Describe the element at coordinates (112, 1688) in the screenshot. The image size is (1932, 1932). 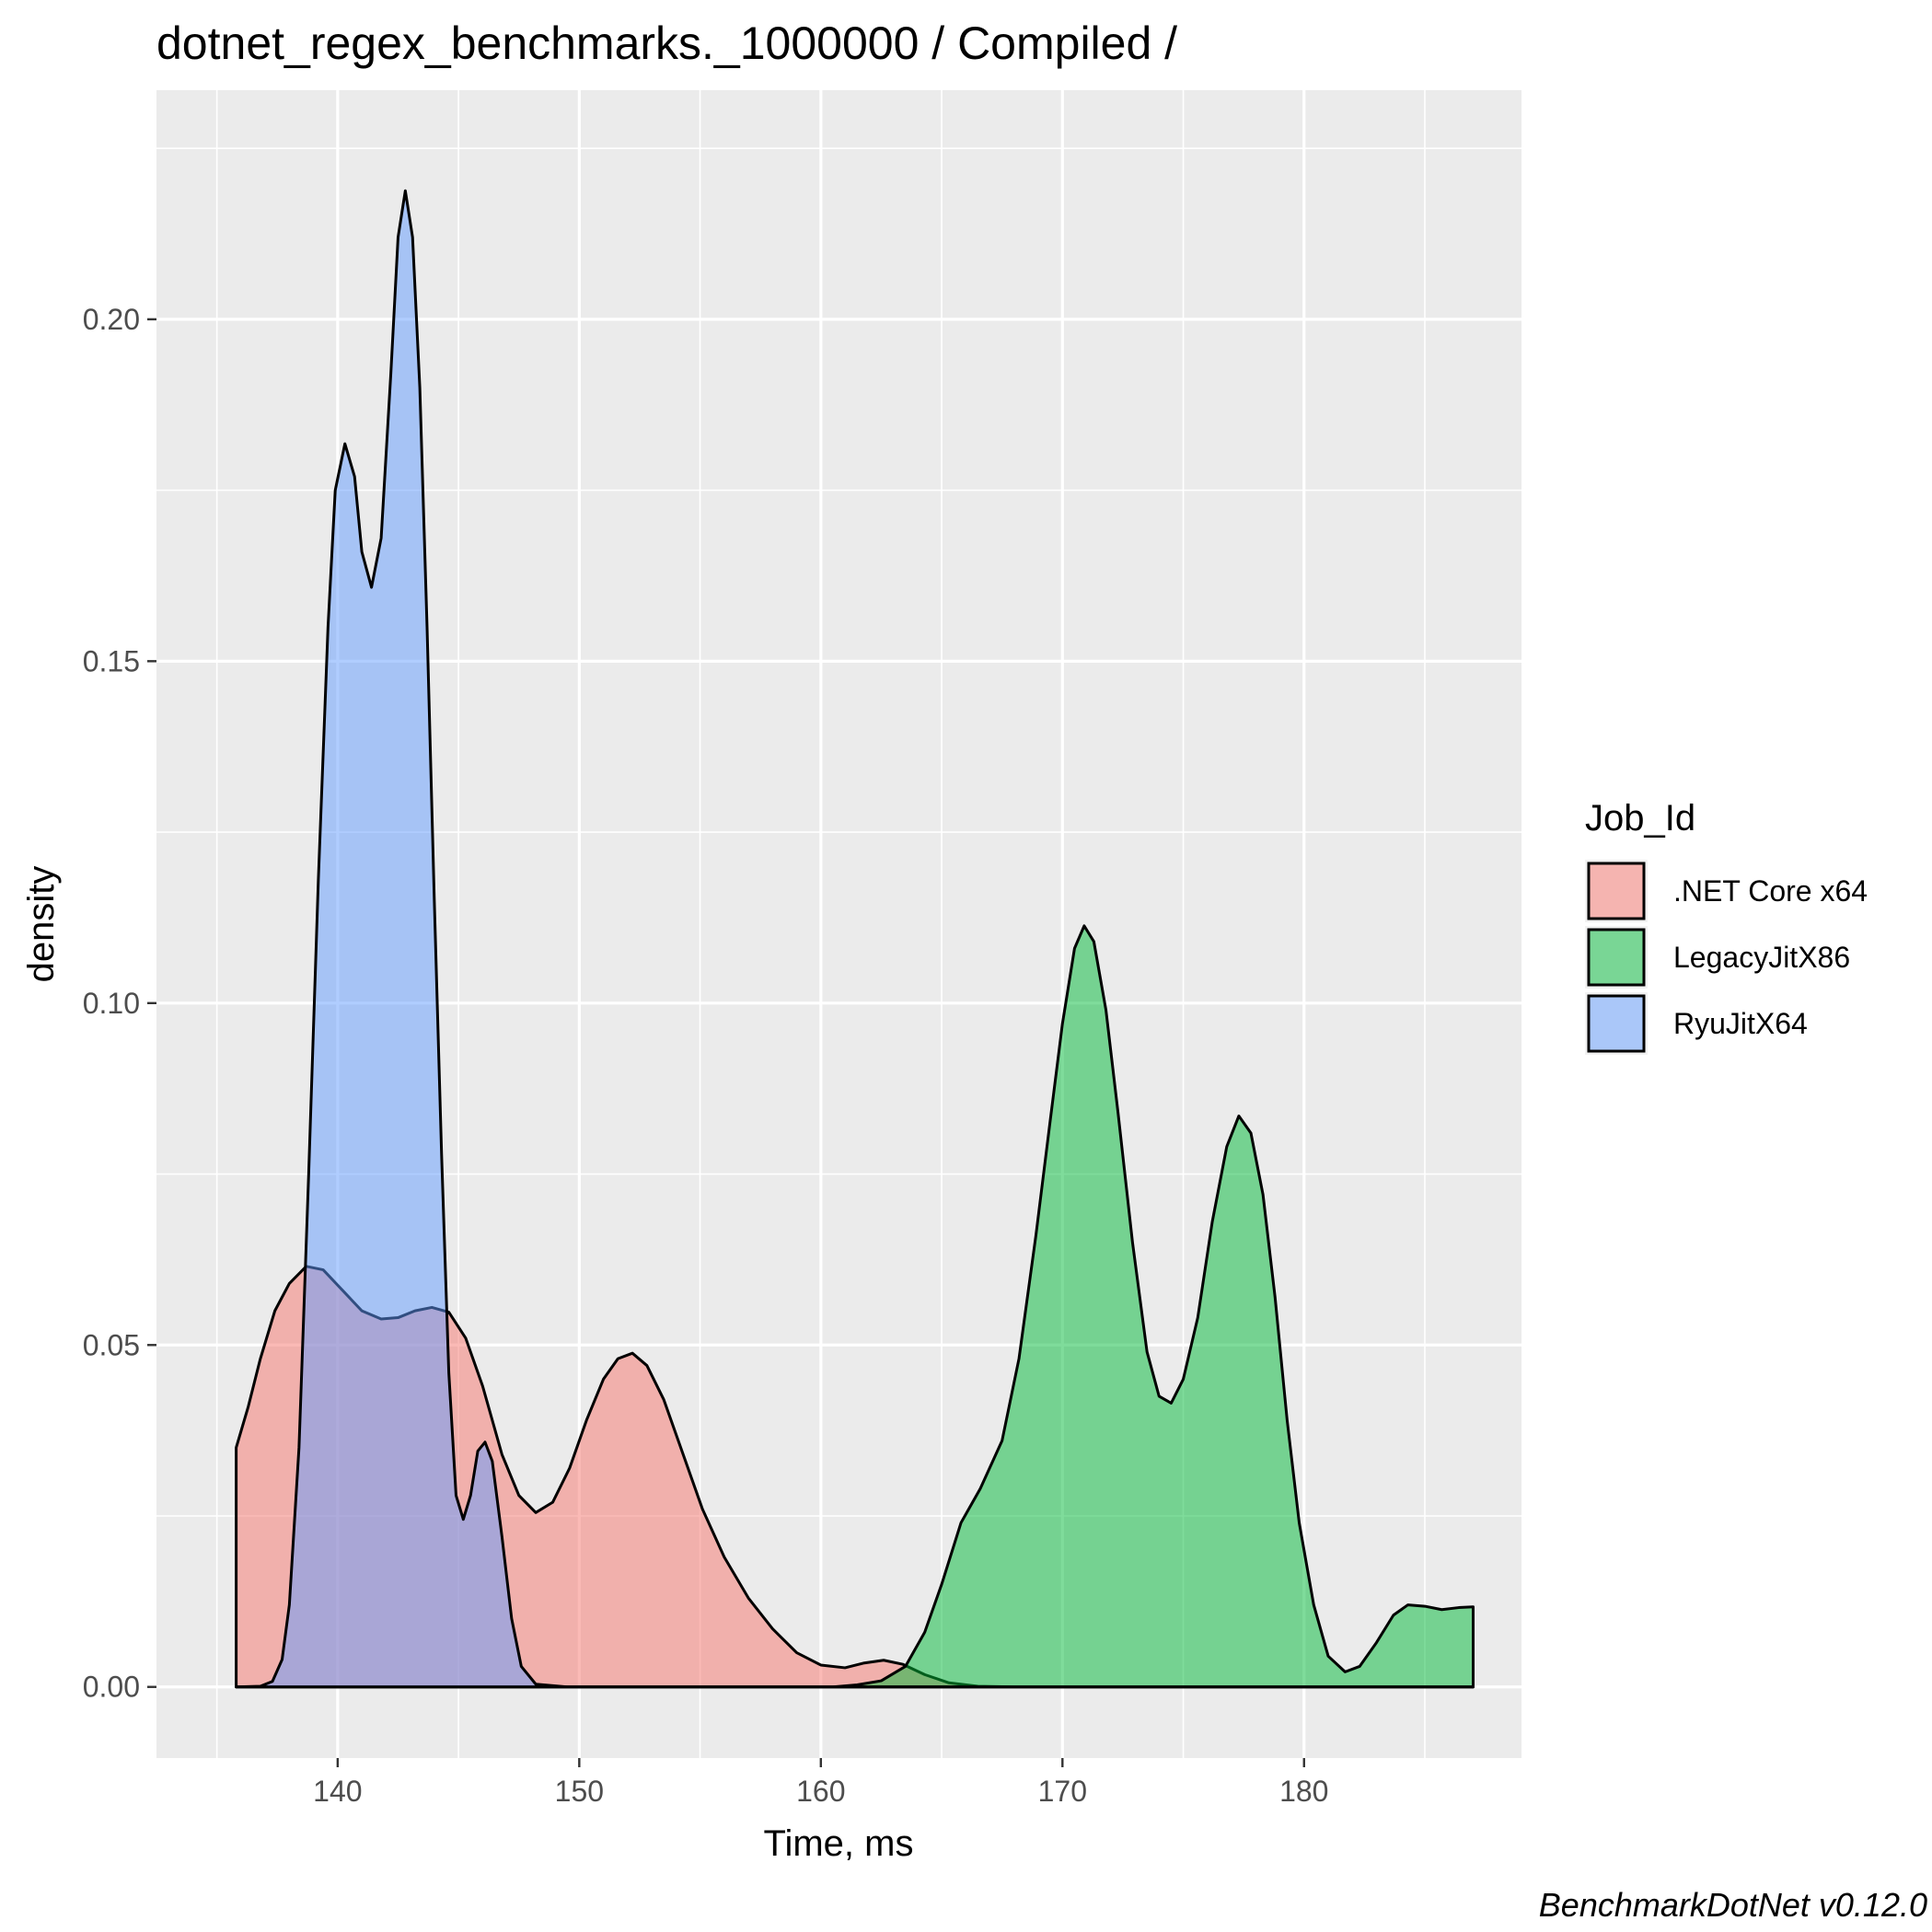
I see `y-tick-label: 0.00` at that location.